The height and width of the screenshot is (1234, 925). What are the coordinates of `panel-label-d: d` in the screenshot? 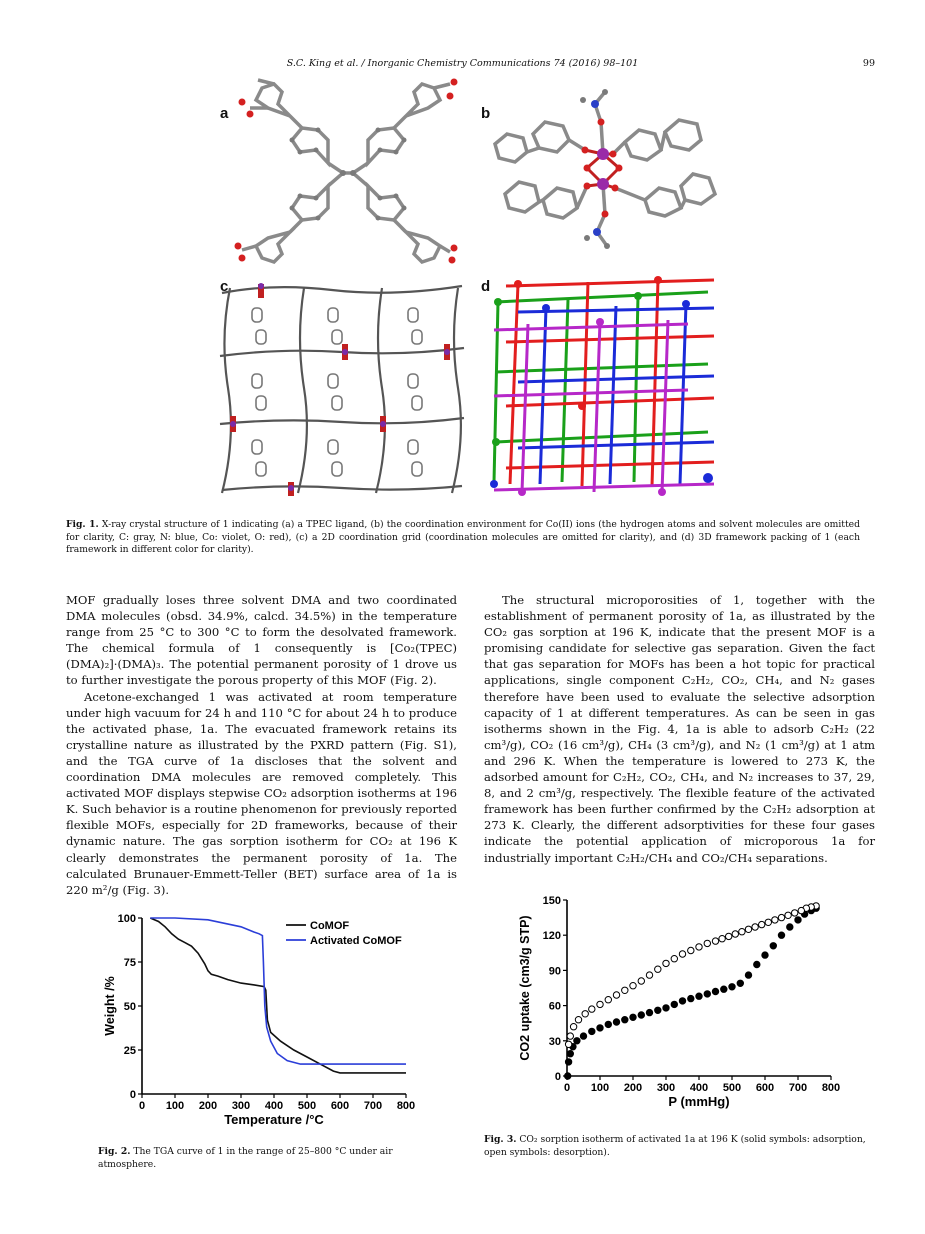 It's located at (486, 286).